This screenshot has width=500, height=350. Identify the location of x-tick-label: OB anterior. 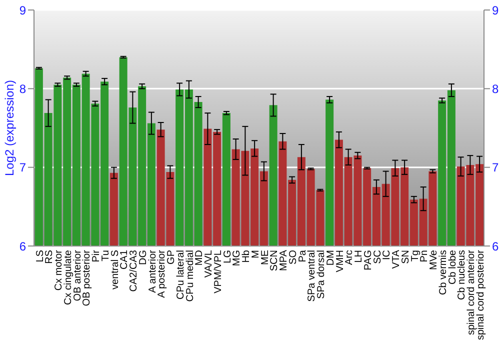
(78, 275).